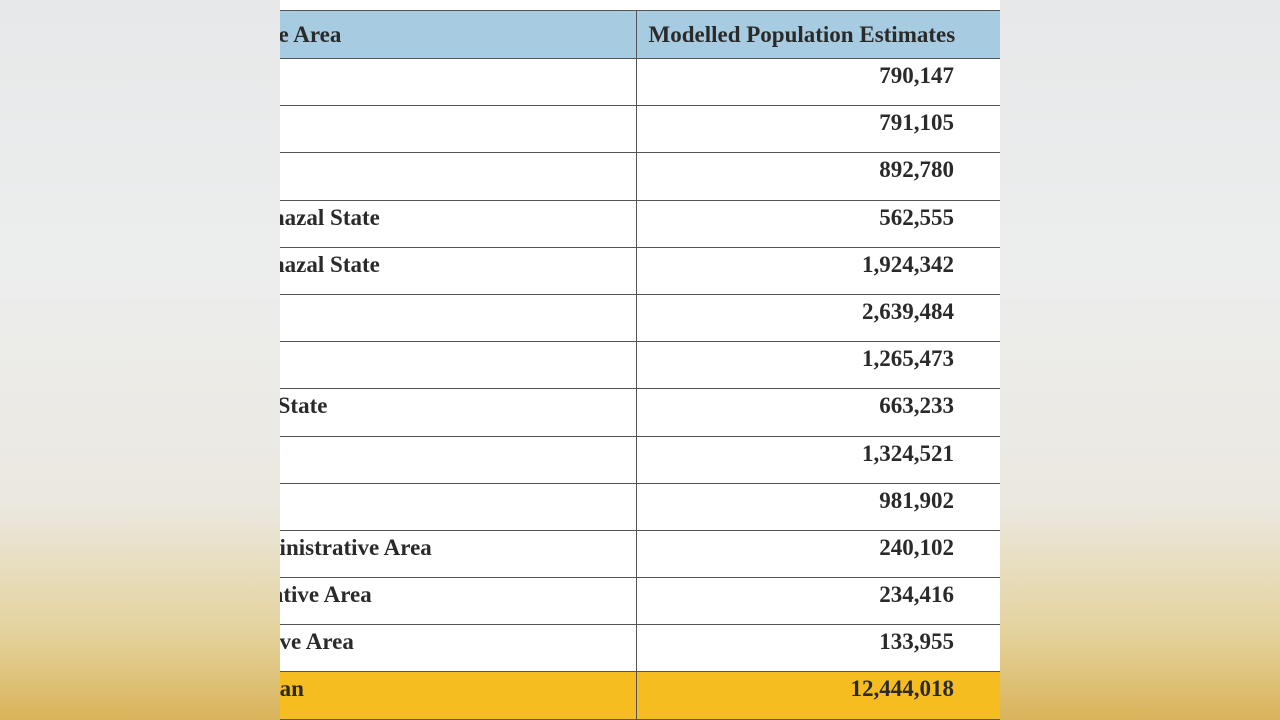 The height and width of the screenshot is (720, 1280). What do you see at coordinates (818, 601) in the screenshot?
I see `population-cell: 234,416` at bounding box center [818, 601].